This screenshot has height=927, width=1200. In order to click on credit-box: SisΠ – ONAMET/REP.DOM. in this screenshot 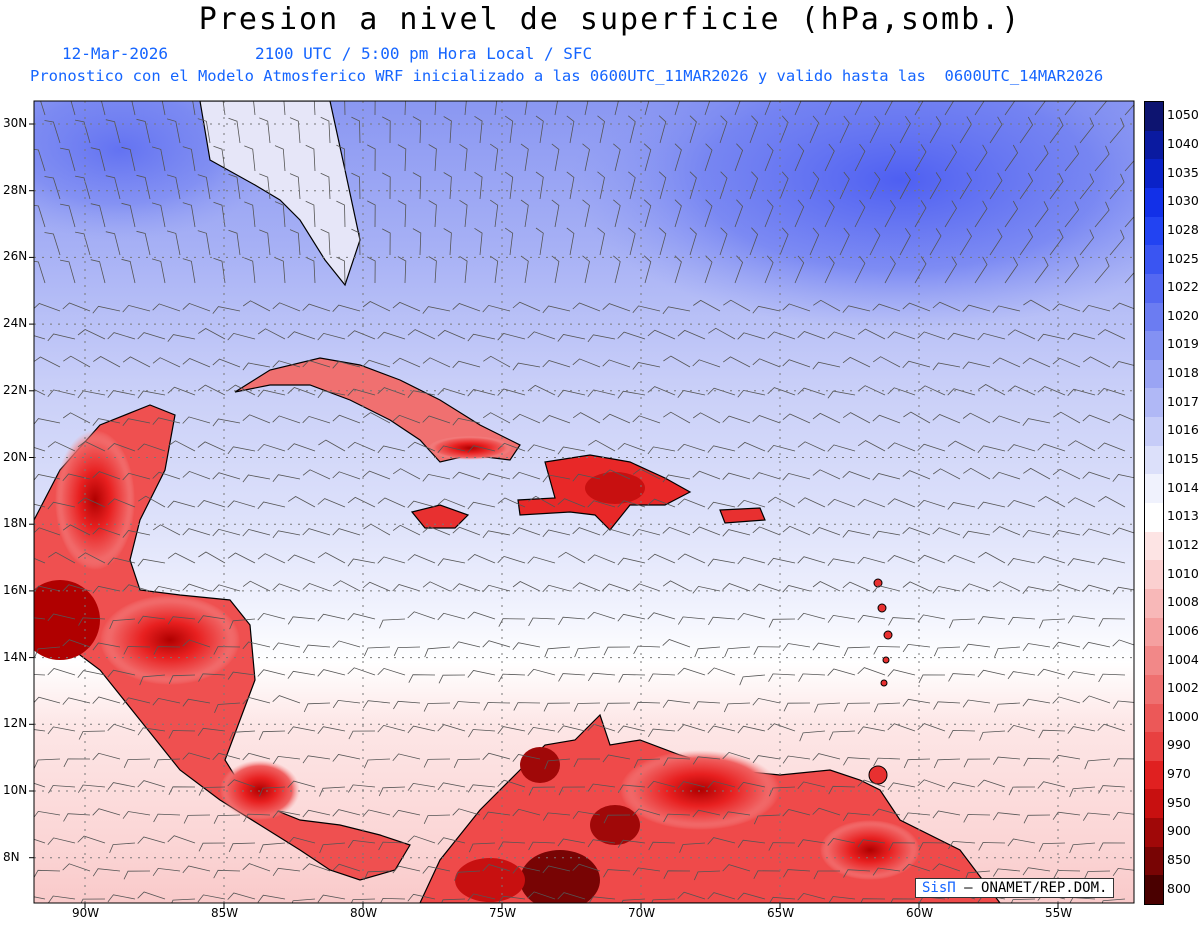, I will do `click(1015, 888)`.